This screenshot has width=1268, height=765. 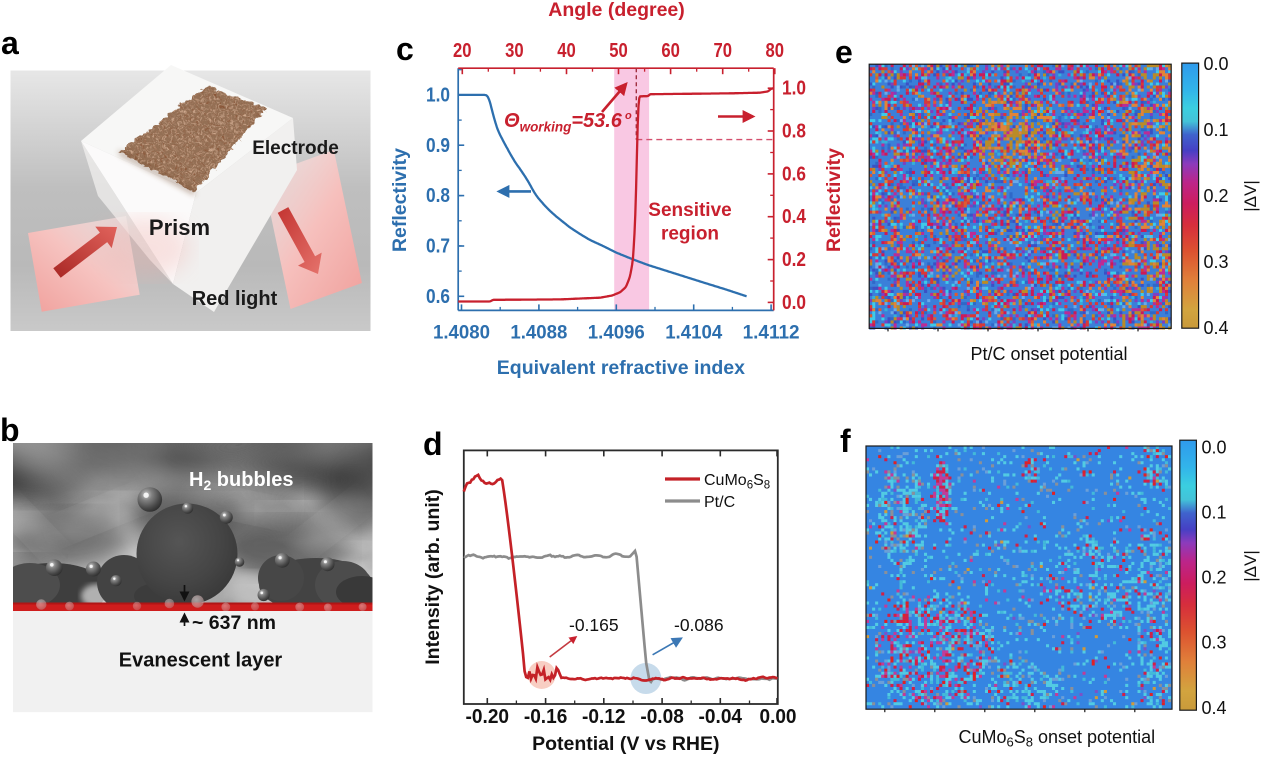 I want to click on svg-text: 60, so click(x=670, y=51).